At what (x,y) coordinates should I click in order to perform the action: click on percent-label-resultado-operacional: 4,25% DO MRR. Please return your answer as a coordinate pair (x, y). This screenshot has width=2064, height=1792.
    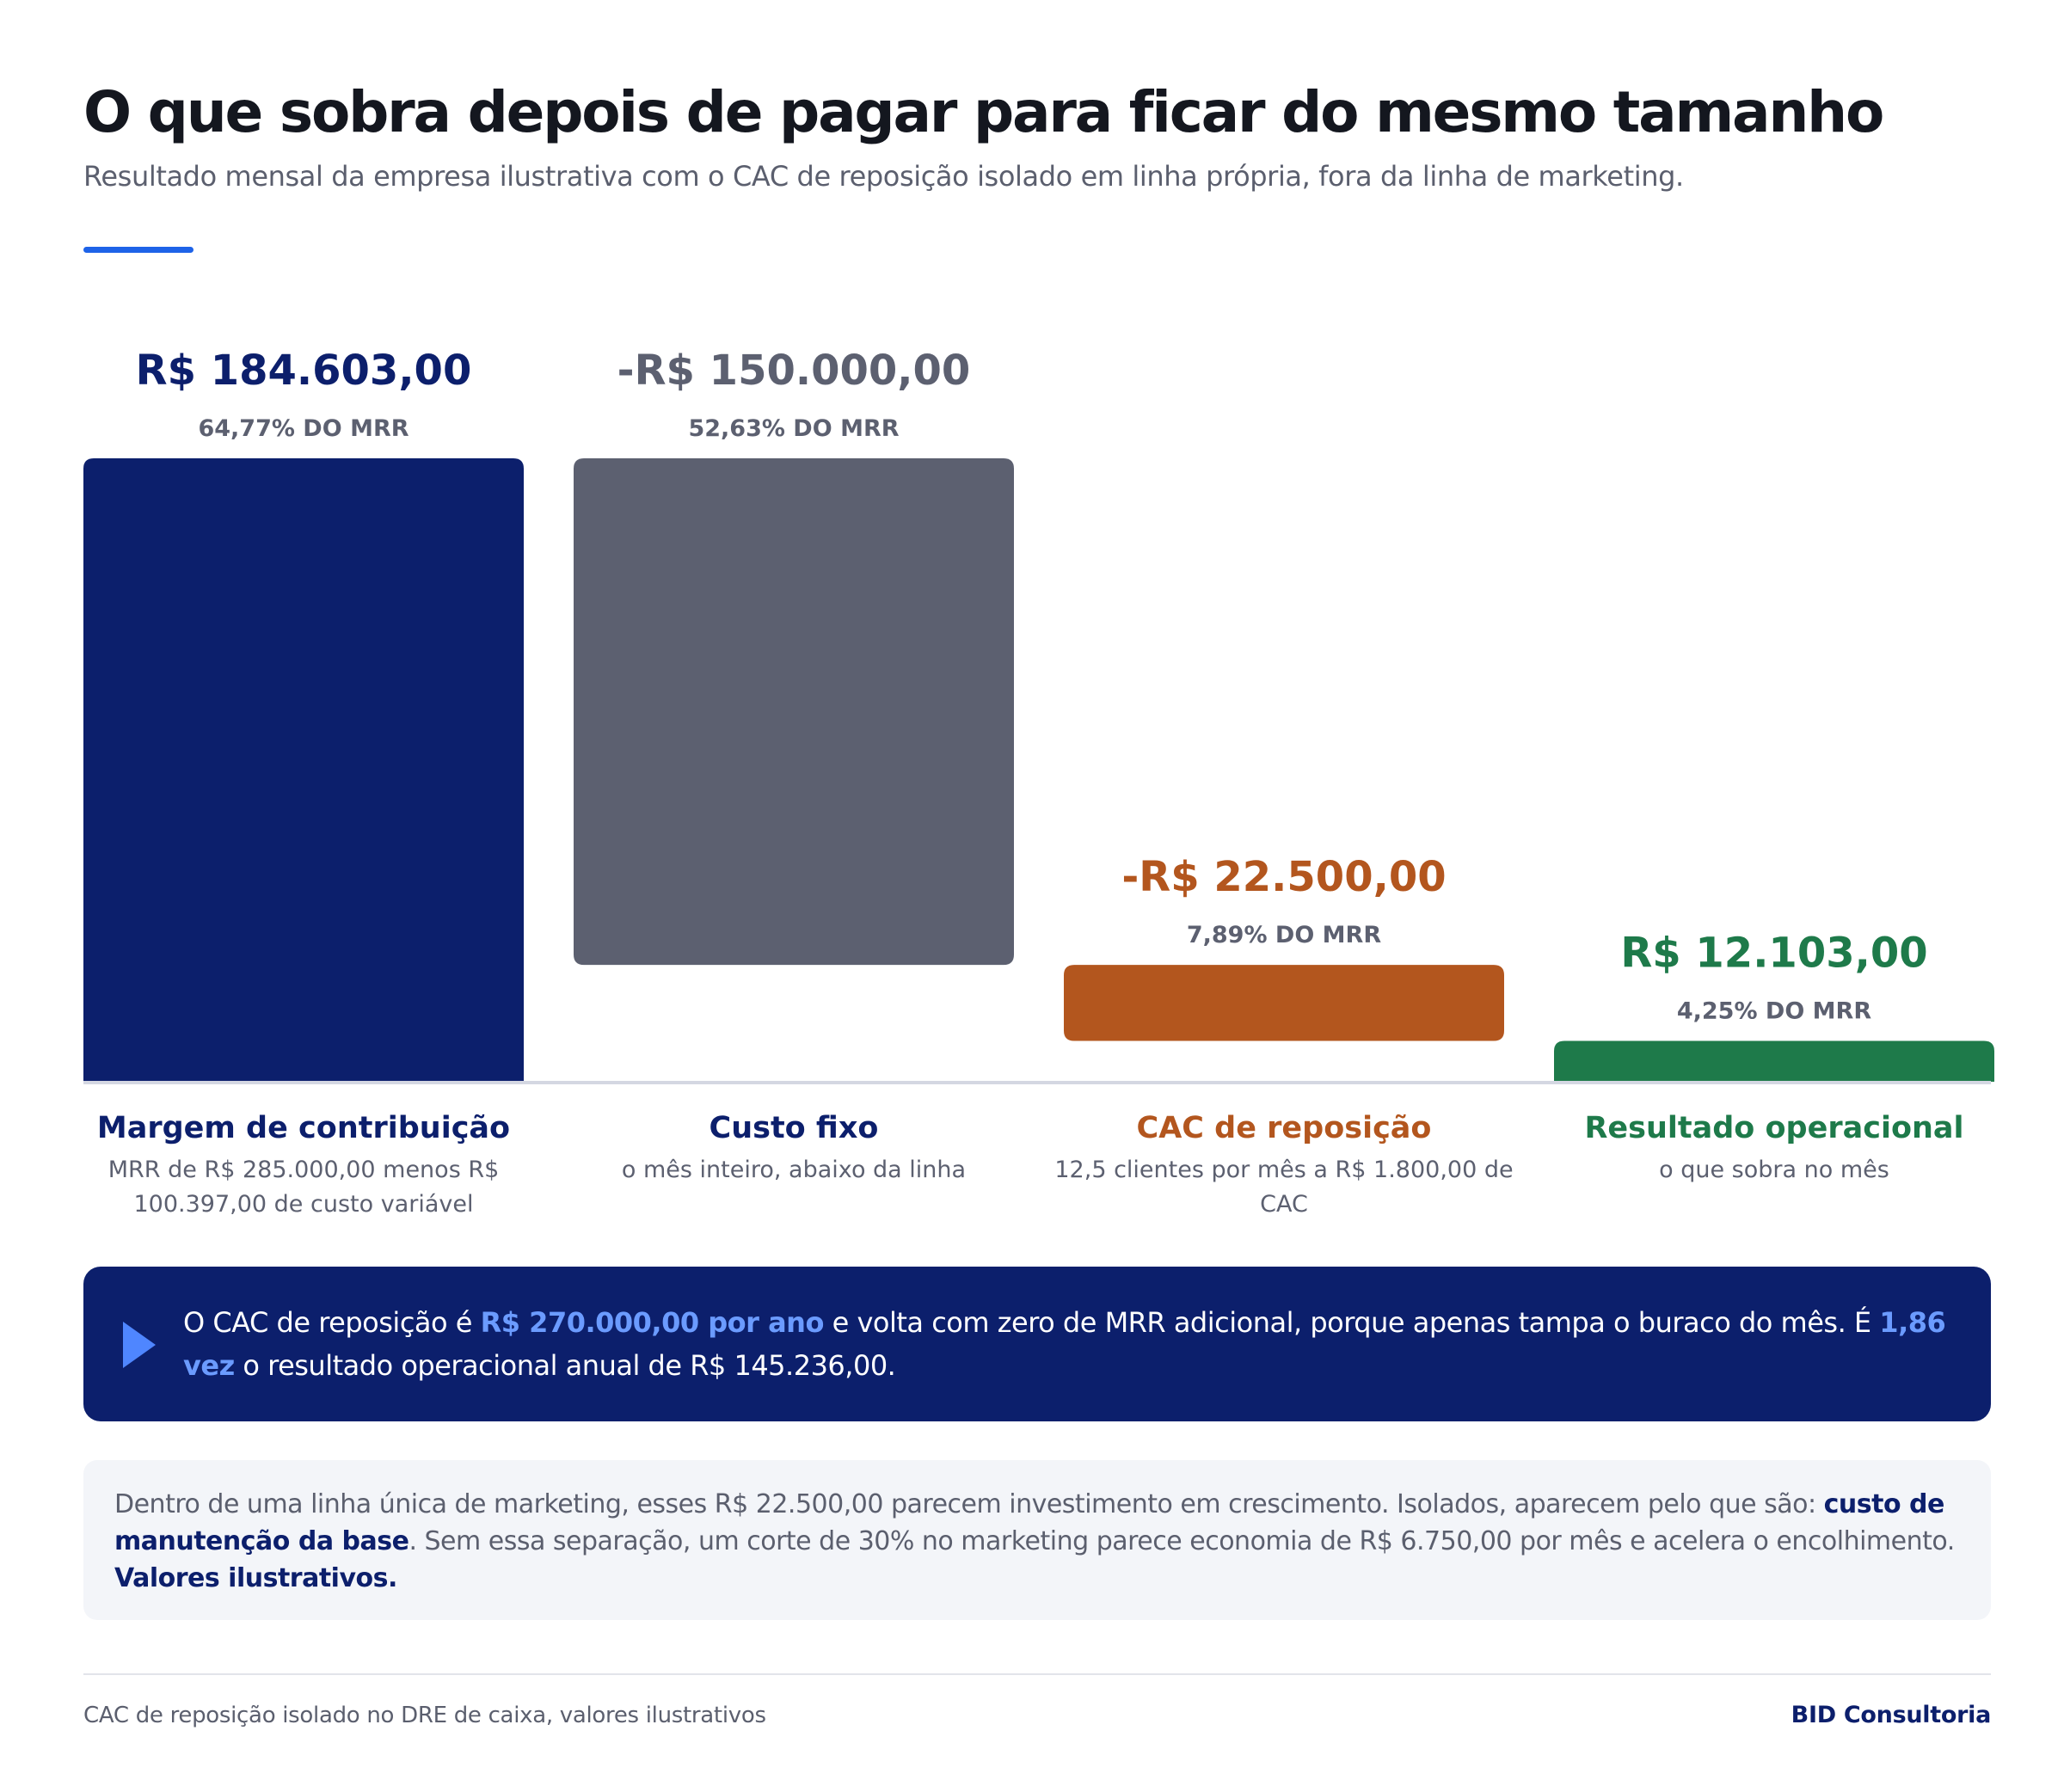
    Looking at the image, I should click on (1774, 1011).